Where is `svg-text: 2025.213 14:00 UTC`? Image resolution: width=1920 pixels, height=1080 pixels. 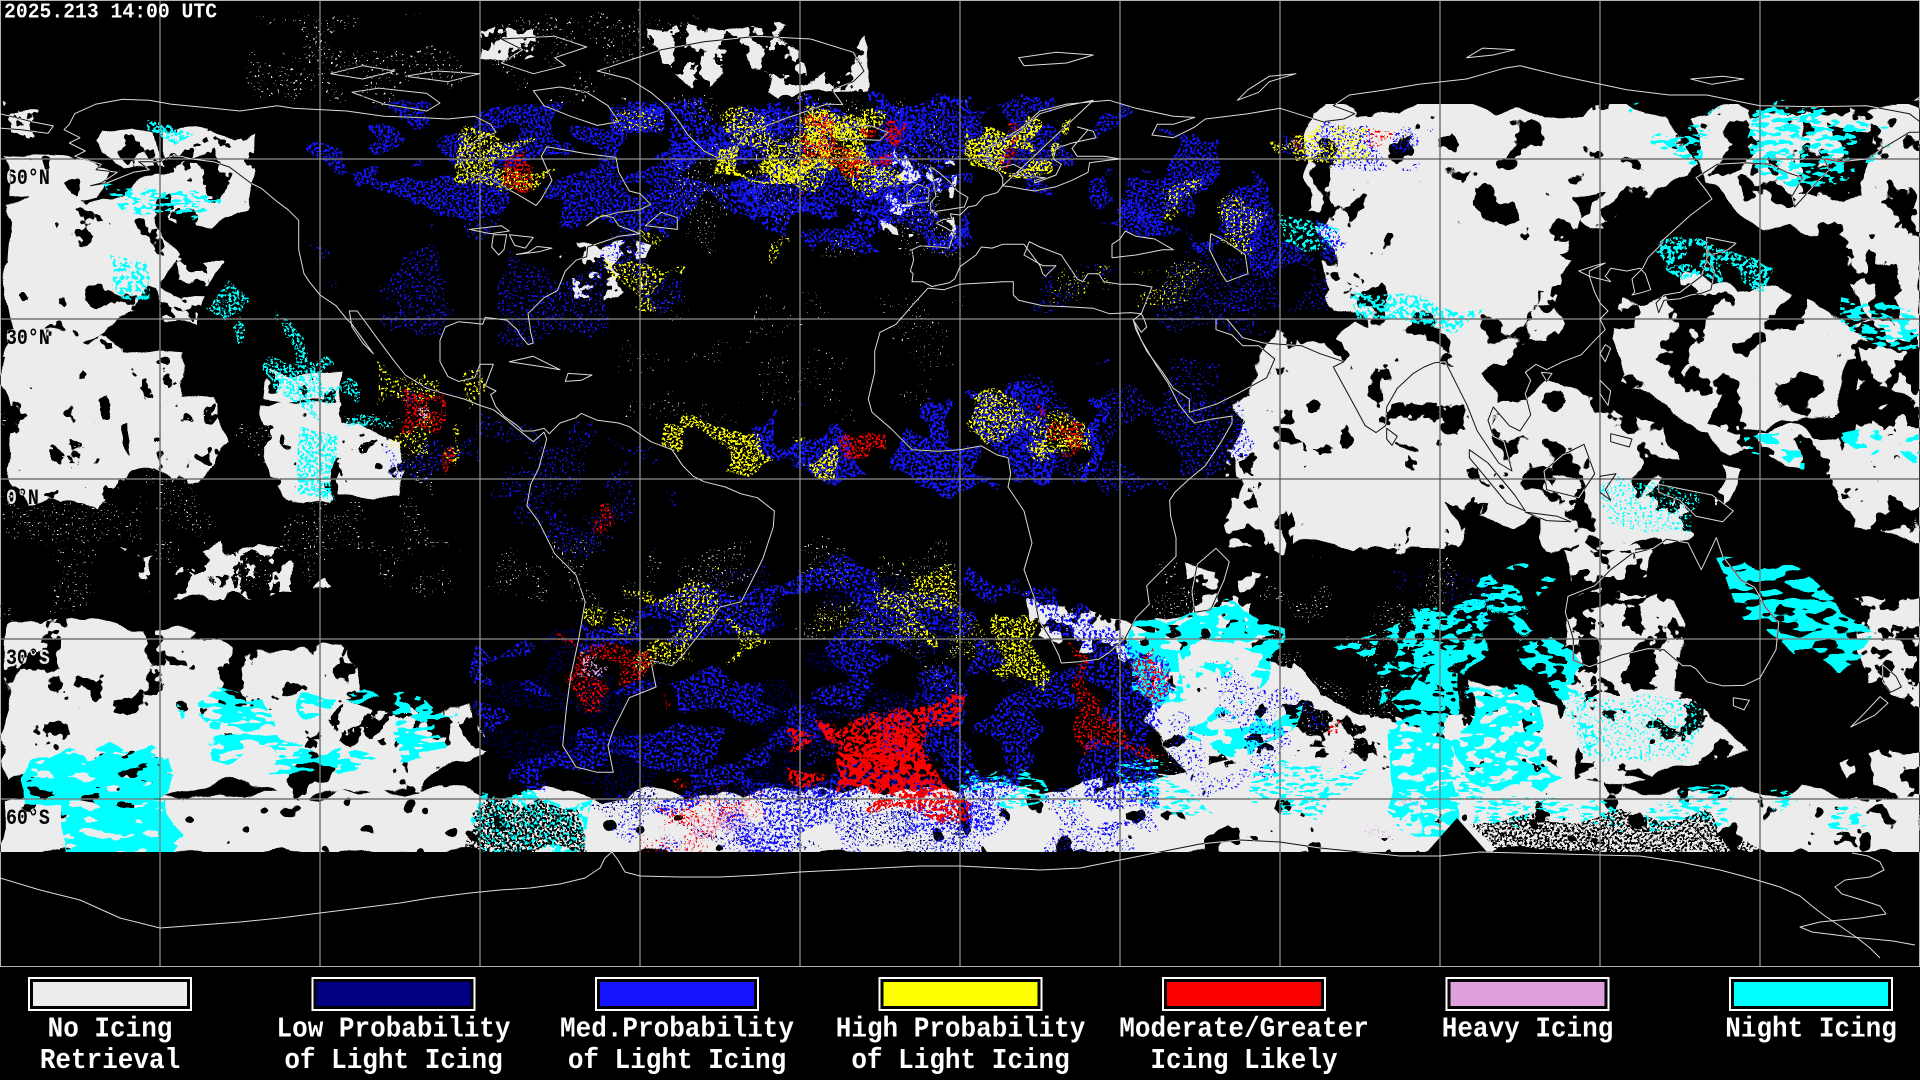
svg-text: 2025.213 14:00 UTC is located at coordinates (110, 13).